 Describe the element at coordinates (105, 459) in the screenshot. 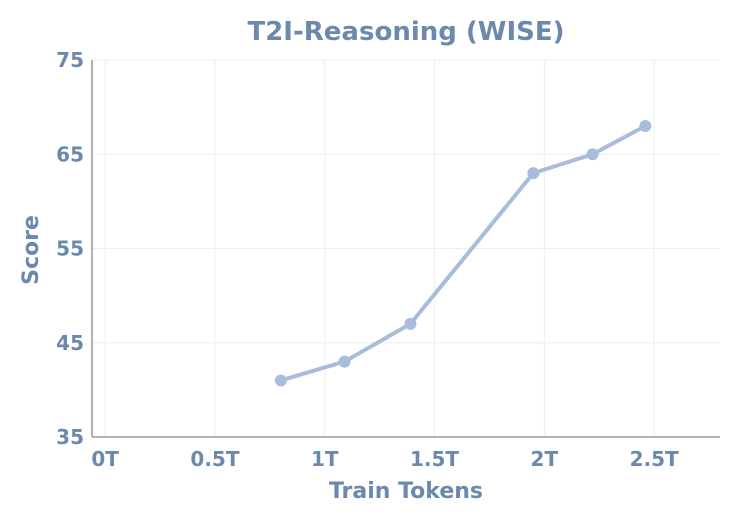

I see `x-tick-label: 0T` at that location.